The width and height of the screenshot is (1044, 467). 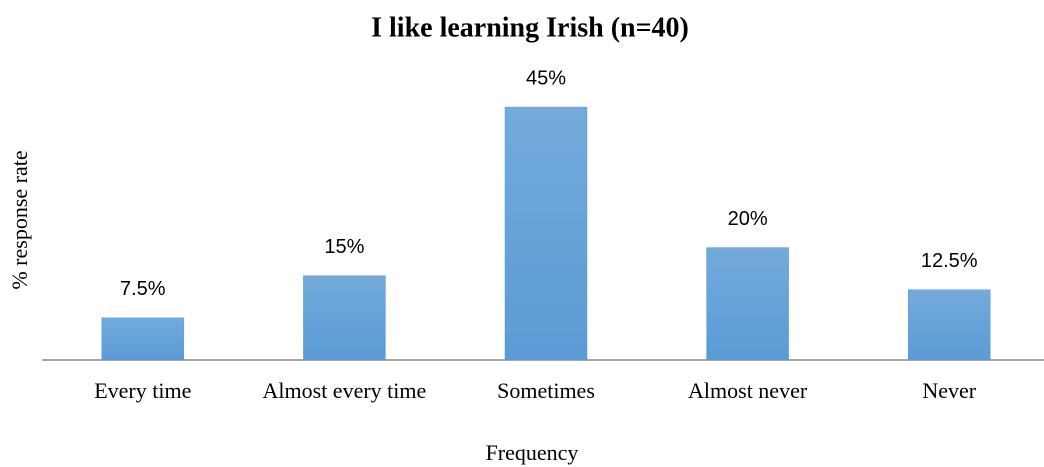 I want to click on y-axis-title: % response rate, so click(x=19, y=219).